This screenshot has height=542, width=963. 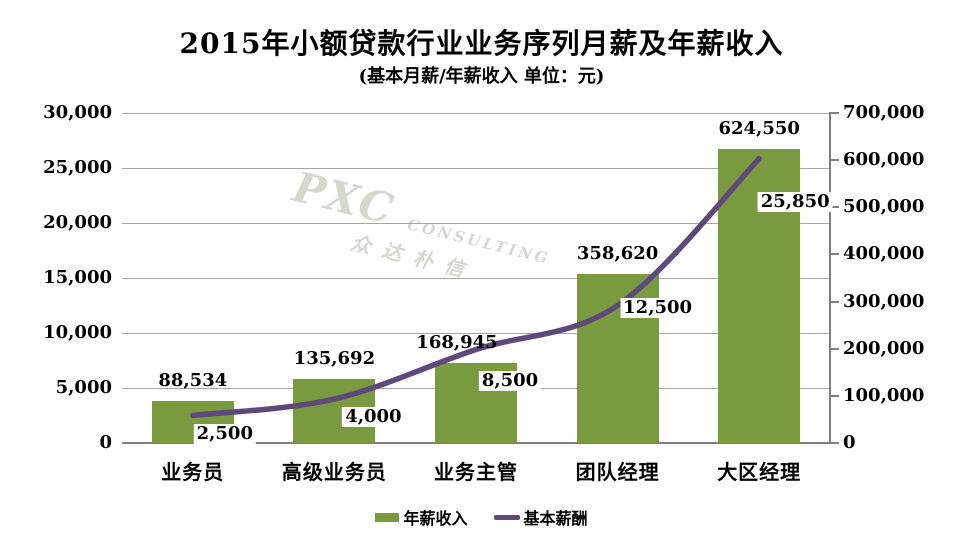 What do you see at coordinates (193, 472) in the screenshot?
I see `x-axis-category-label: 业务员` at bounding box center [193, 472].